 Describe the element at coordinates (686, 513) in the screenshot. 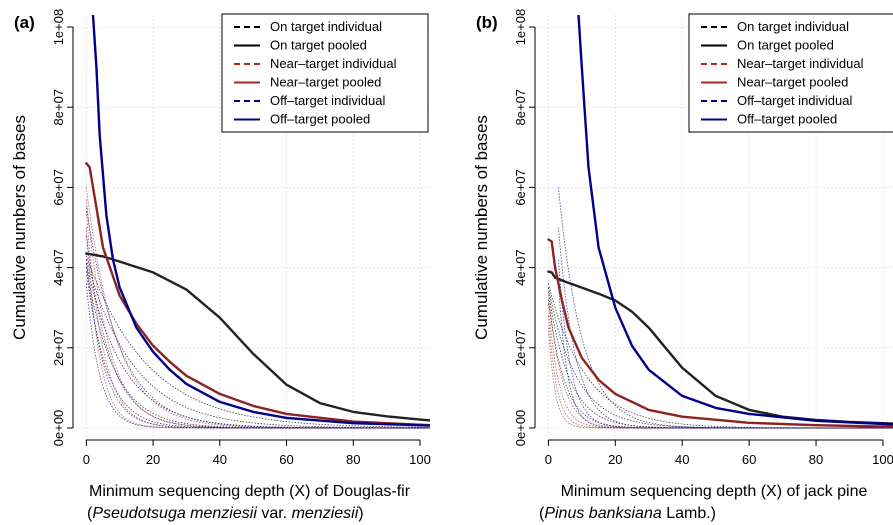

I see `x-axis-subtitle-part: Lamb.` at that location.